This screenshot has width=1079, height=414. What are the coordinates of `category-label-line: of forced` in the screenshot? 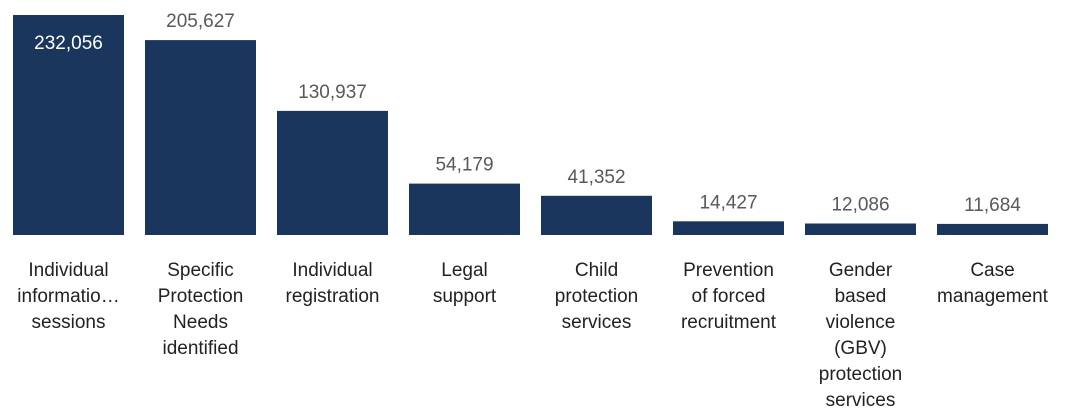 It's located at (728, 296).